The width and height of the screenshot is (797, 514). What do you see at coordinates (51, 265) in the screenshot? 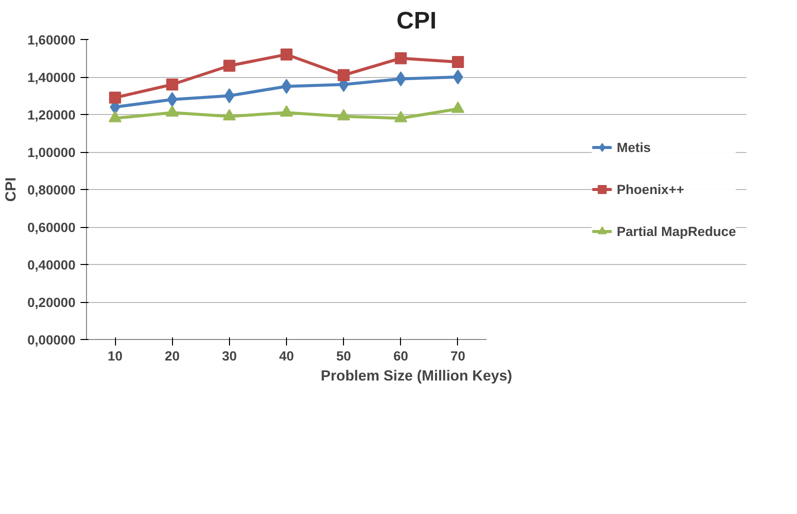
I see `y-tick-label: 0,40000` at bounding box center [51, 265].